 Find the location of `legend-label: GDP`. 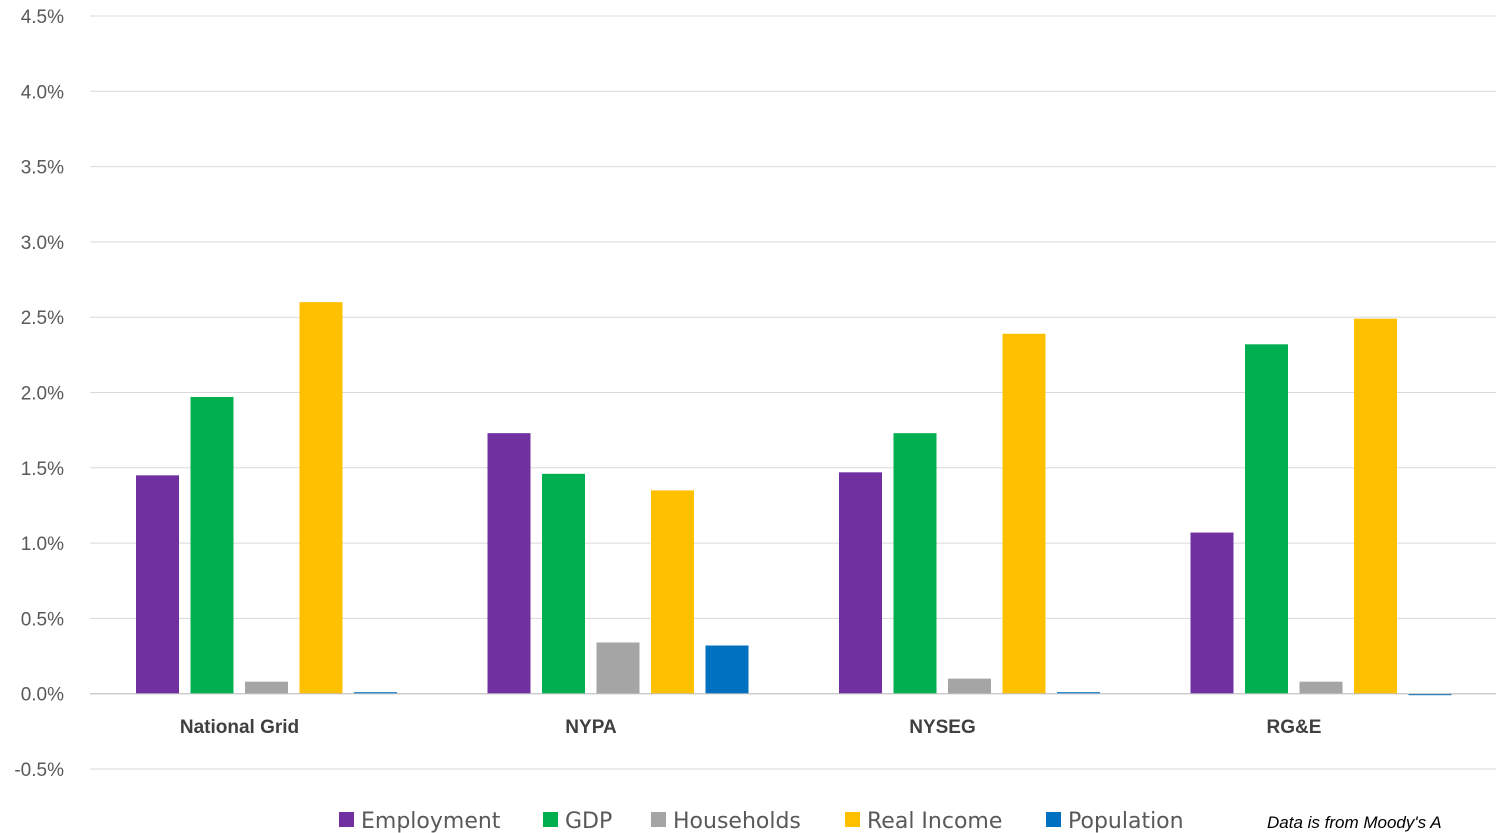

legend-label: GDP is located at coordinates (588, 821).